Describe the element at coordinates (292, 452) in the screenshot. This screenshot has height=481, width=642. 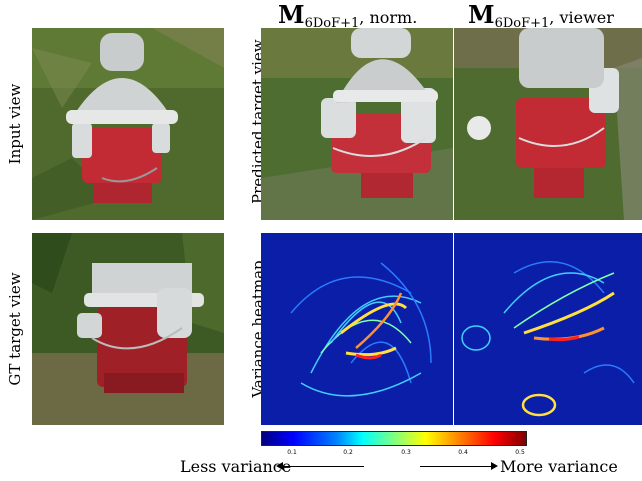
I see `colorbar-tick: 0.1` at that location.